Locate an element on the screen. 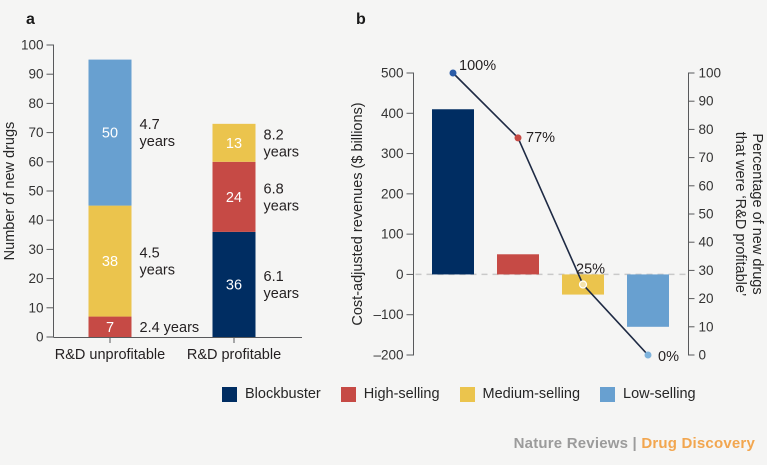  legend-label: Blockbuster is located at coordinates (283, 394).